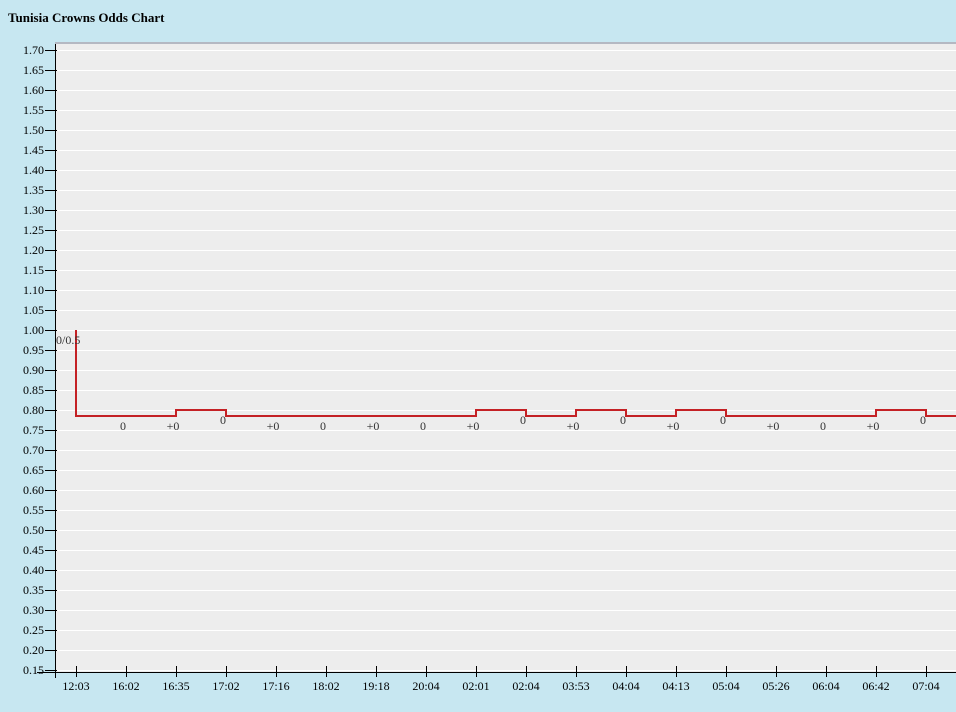 The image size is (956, 712). I want to click on y-axis-line, so click(55, 361).